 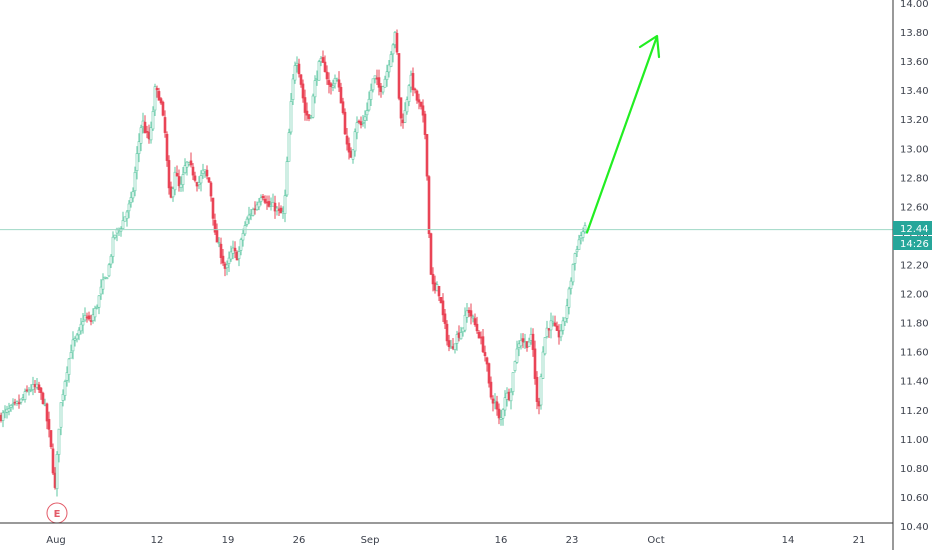 I want to click on x-axis-ticks: Aug 12 19 26 Sep 16 23 Oct 14 21, so click(x=455, y=540).